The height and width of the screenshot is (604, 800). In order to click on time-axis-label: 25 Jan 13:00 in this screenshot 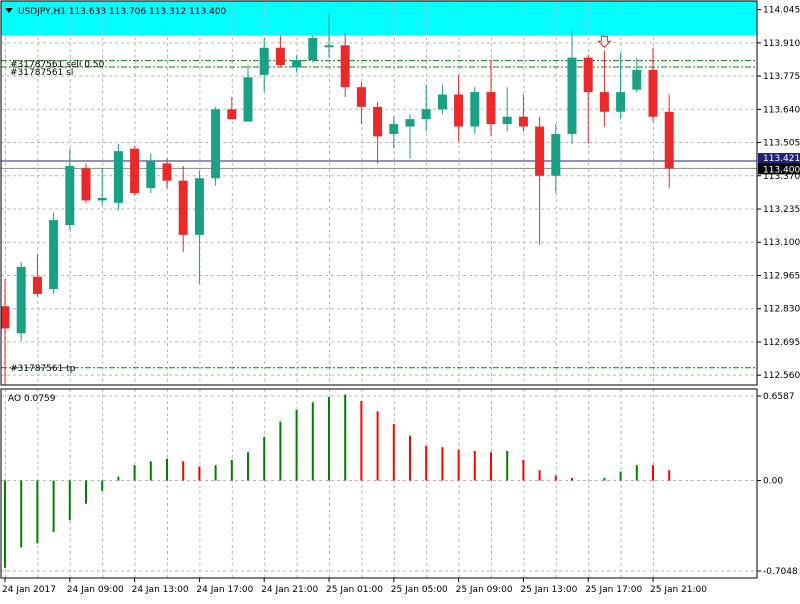, I will do `click(548, 590)`.